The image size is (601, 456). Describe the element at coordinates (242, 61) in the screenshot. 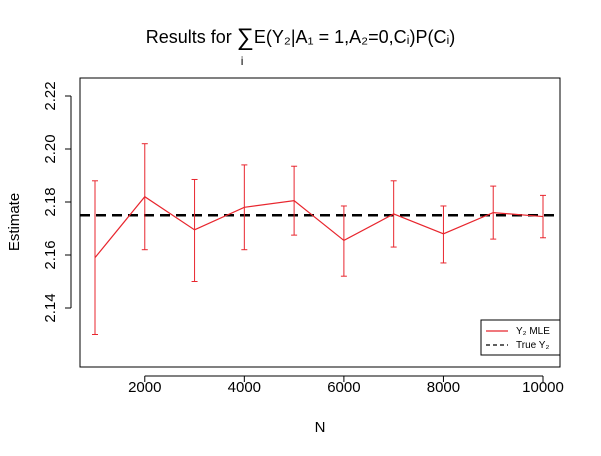

I see `title-sigma-sub: i` at that location.